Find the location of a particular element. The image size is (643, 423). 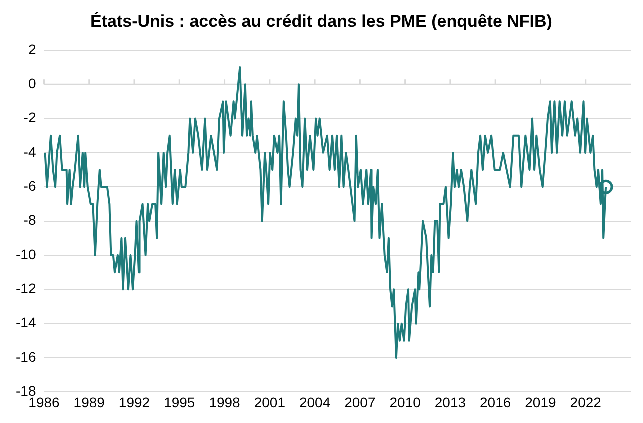

y-tick-label: -10 is located at coordinates (26, 254).